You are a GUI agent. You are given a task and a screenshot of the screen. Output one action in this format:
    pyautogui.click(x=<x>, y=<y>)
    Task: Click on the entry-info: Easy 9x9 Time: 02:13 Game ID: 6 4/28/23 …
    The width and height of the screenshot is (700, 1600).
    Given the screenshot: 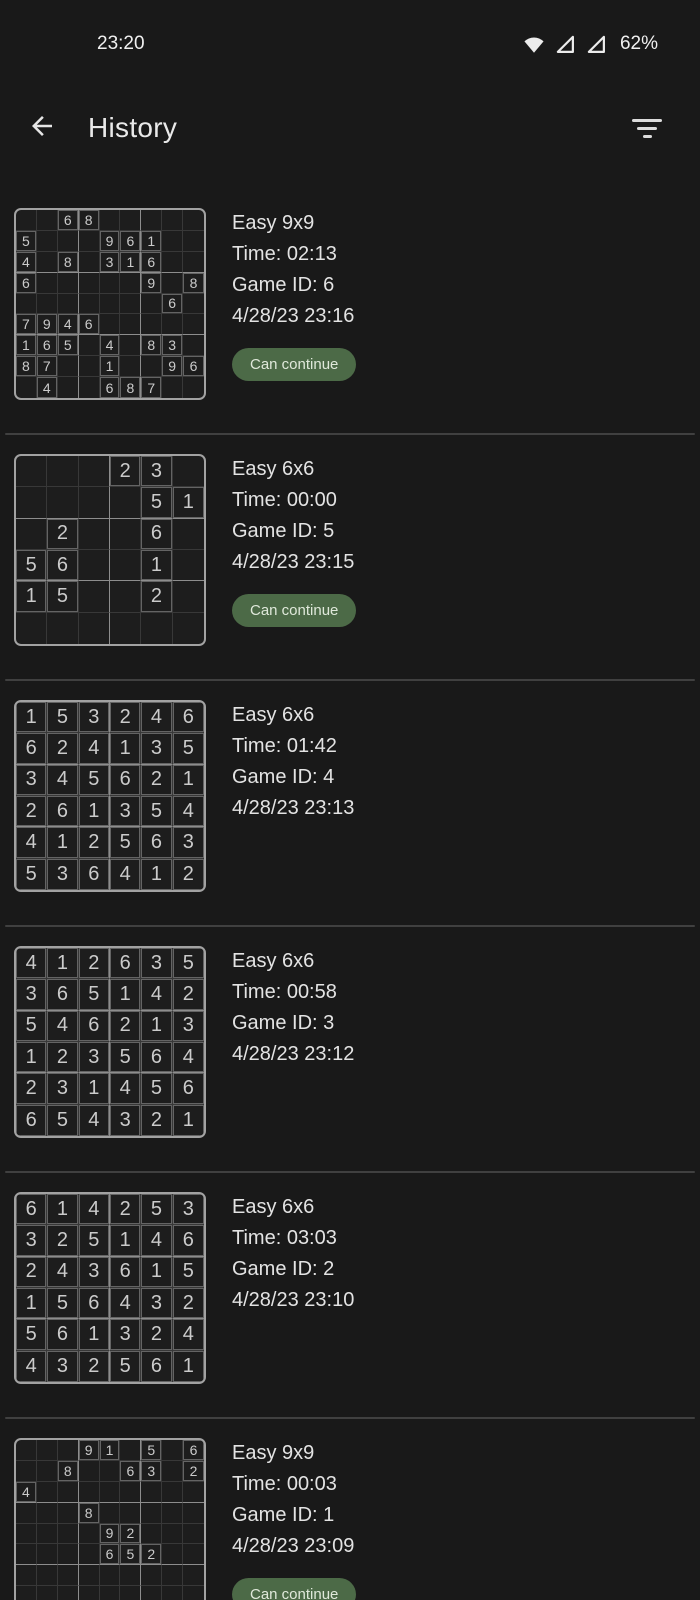 What is the action you would take?
    pyautogui.click(x=294, y=304)
    